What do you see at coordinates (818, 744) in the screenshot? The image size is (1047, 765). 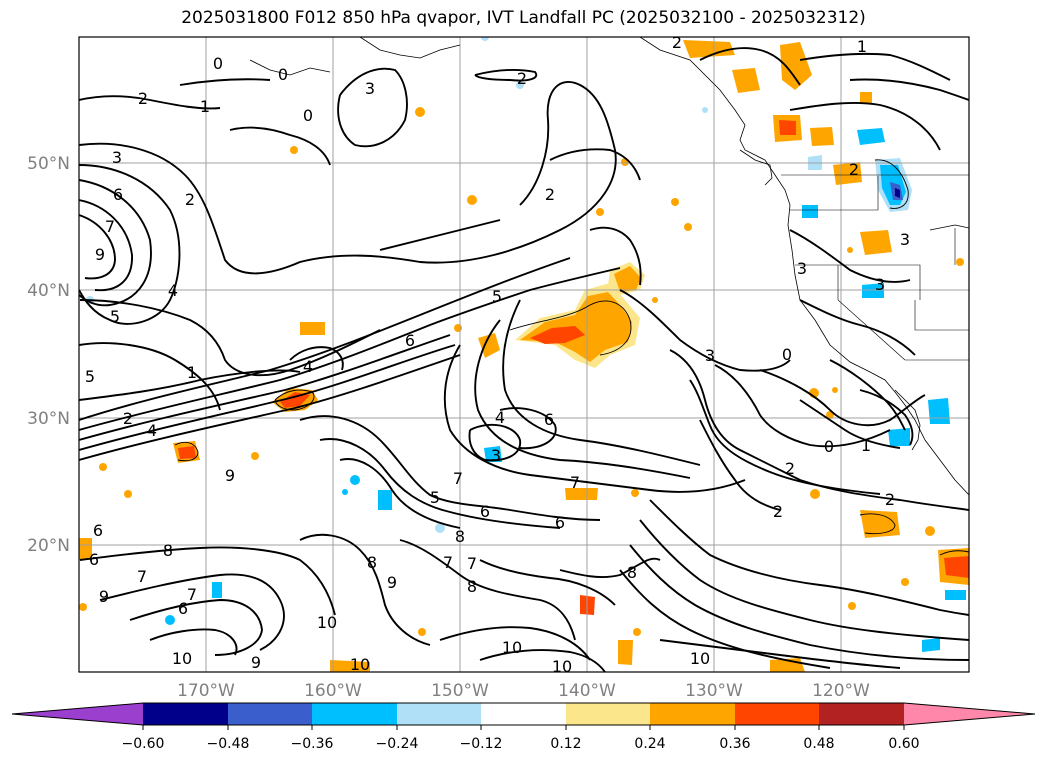 I see `colorbar-tick-label: 0.48` at bounding box center [818, 744].